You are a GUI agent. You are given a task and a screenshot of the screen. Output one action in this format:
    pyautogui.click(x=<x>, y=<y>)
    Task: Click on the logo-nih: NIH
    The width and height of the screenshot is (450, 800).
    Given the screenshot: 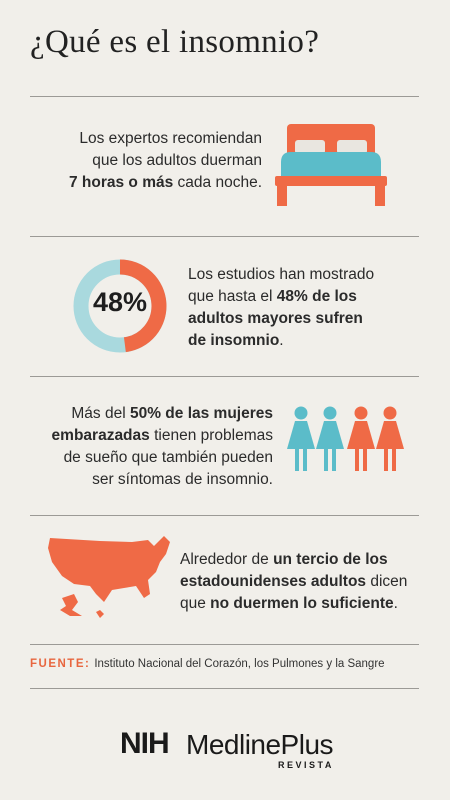 What is the action you would take?
    pyautogui.click(x=145, y=743)
    